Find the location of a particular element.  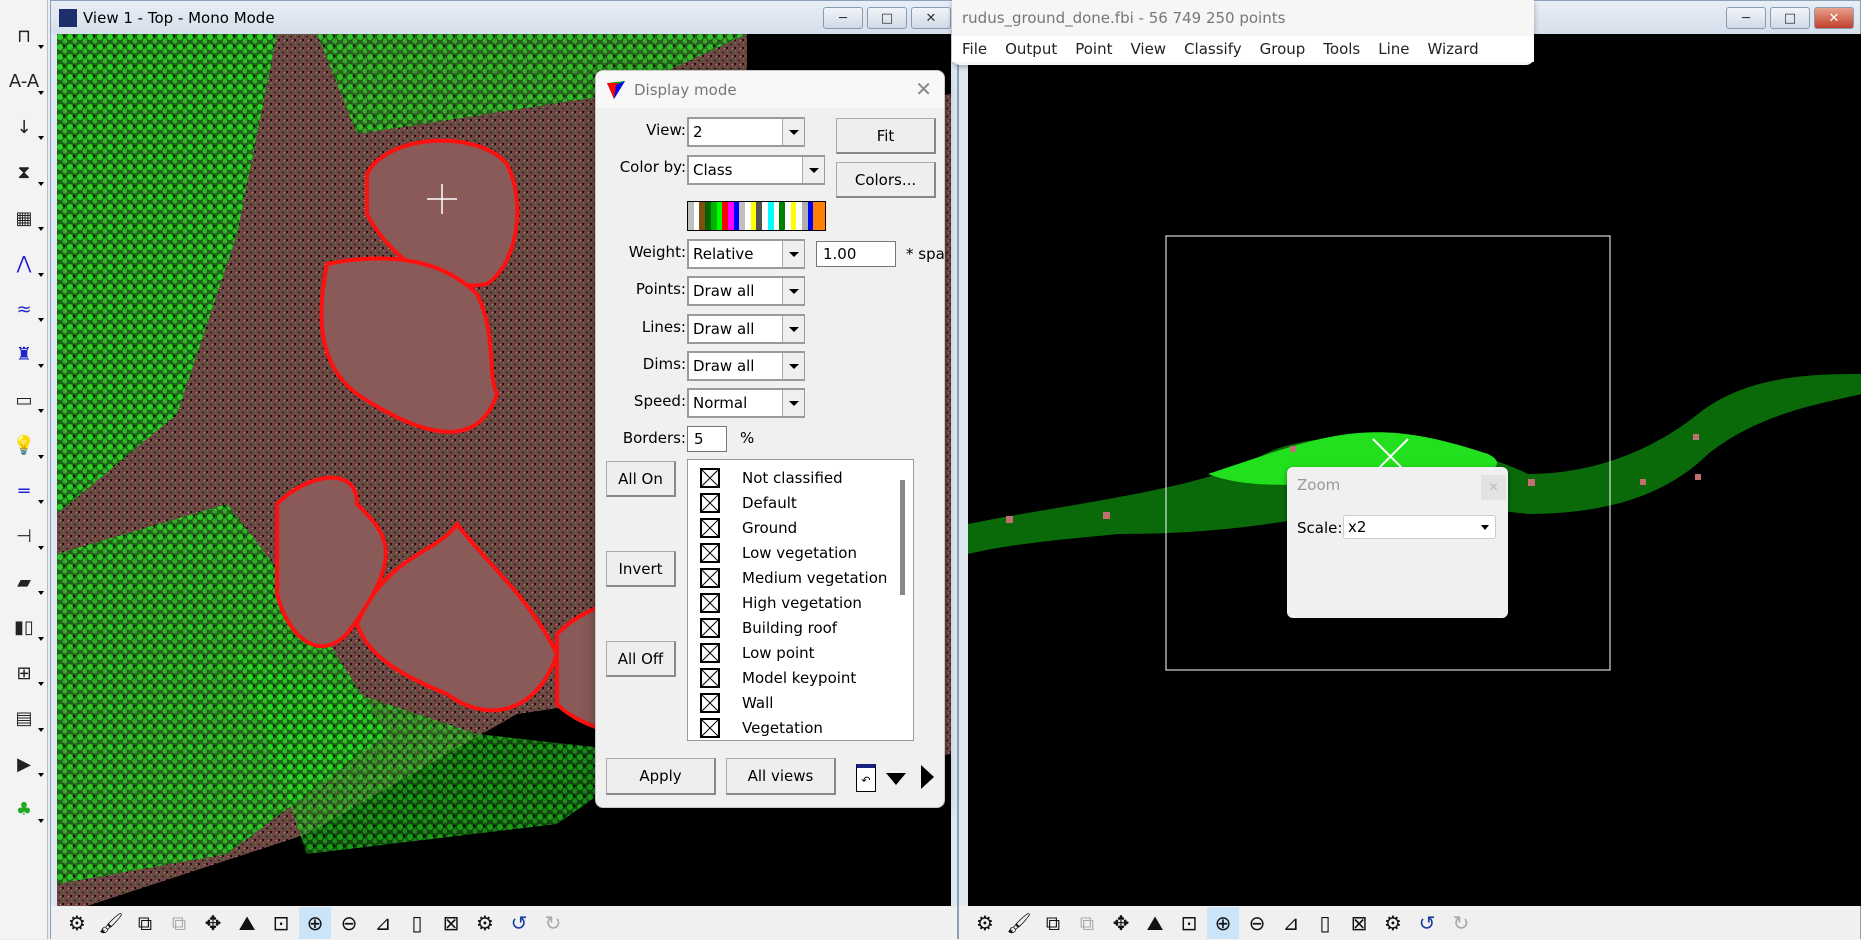

menu-output: Output is located at coordinates (1031, 49).